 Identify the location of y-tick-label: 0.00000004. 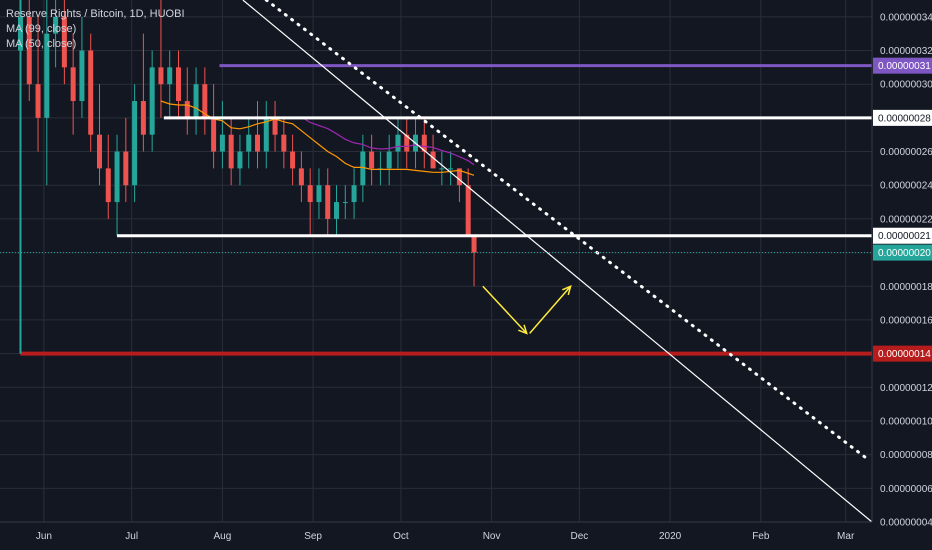
(906, 523).